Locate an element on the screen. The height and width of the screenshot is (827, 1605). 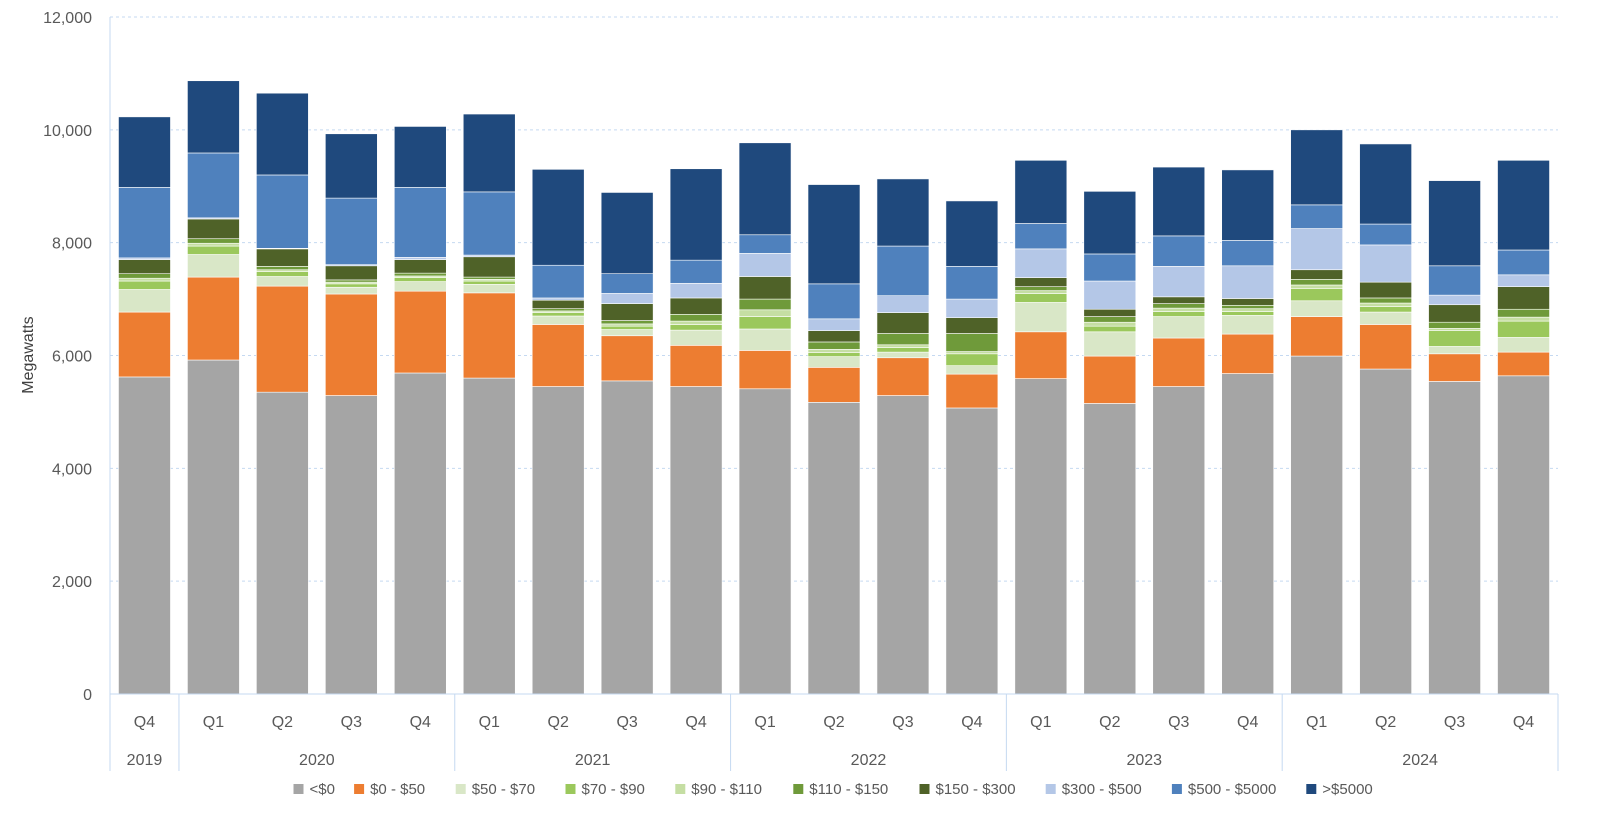
x-group-label: 2020 is located at coordinates (317, 760).